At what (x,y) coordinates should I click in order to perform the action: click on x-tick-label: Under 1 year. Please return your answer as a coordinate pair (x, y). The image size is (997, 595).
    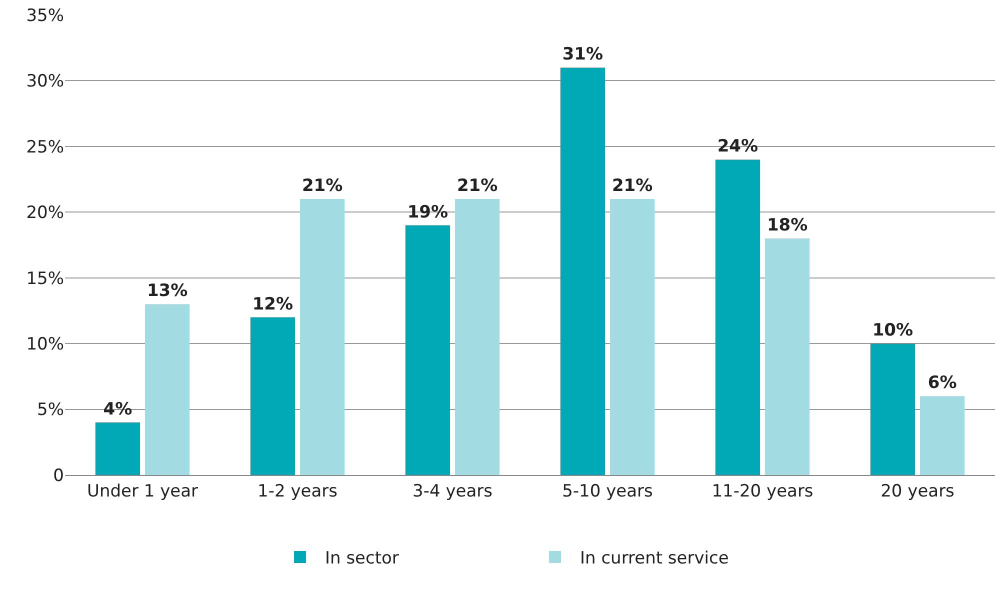
    Looking at the image, I should click on (142, 491).